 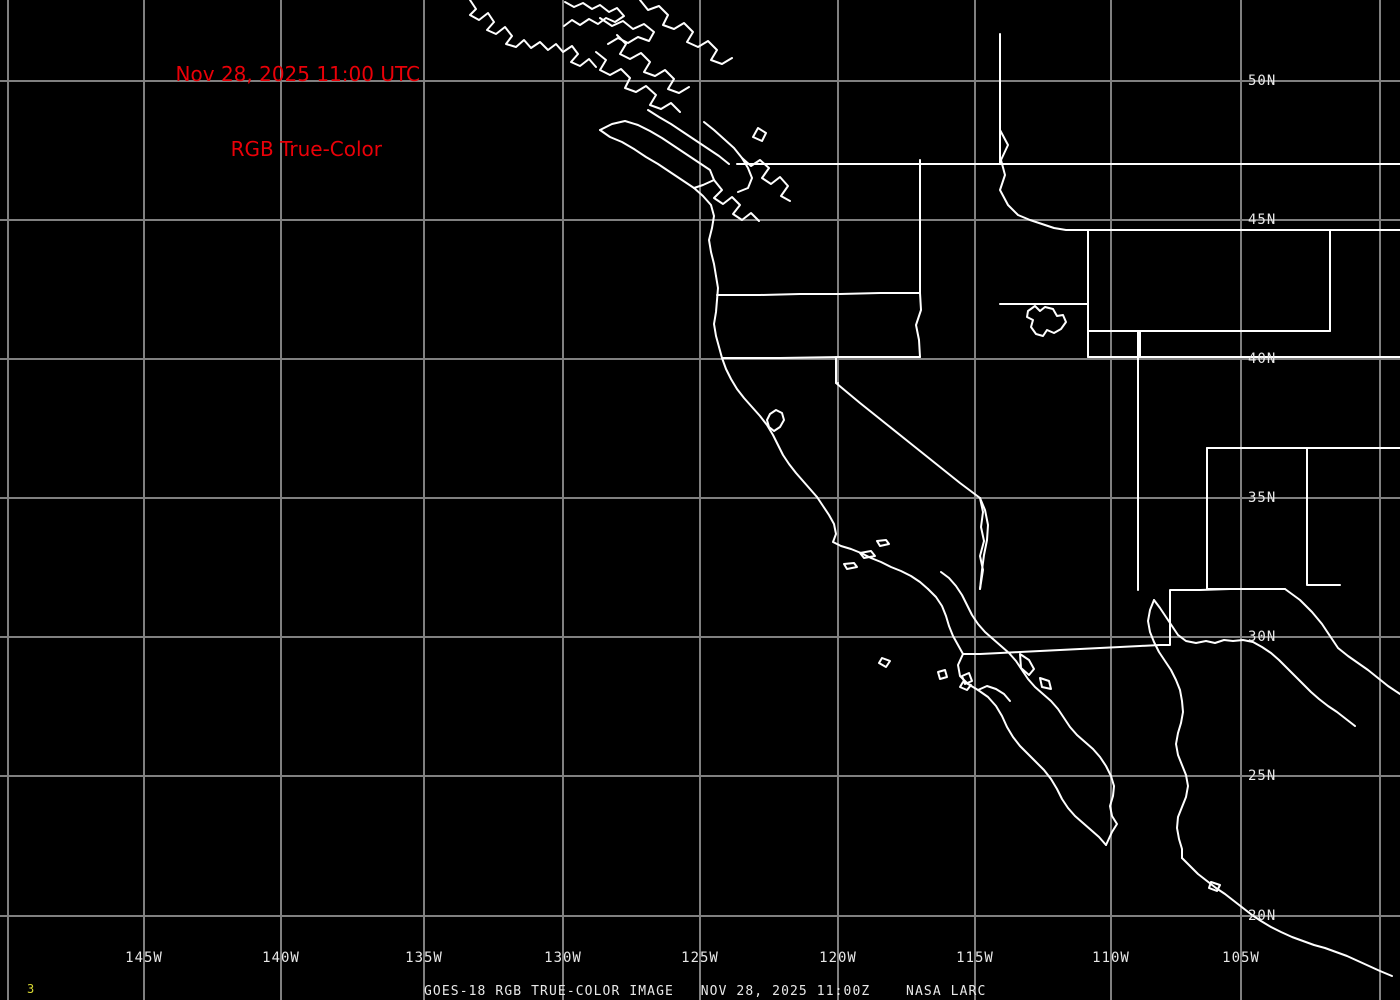 What do you see at coordinates (994, 693) in the screenshot?
I see `coast-bahia-sebastian-vizcaino` at bounding box center [994, 693].